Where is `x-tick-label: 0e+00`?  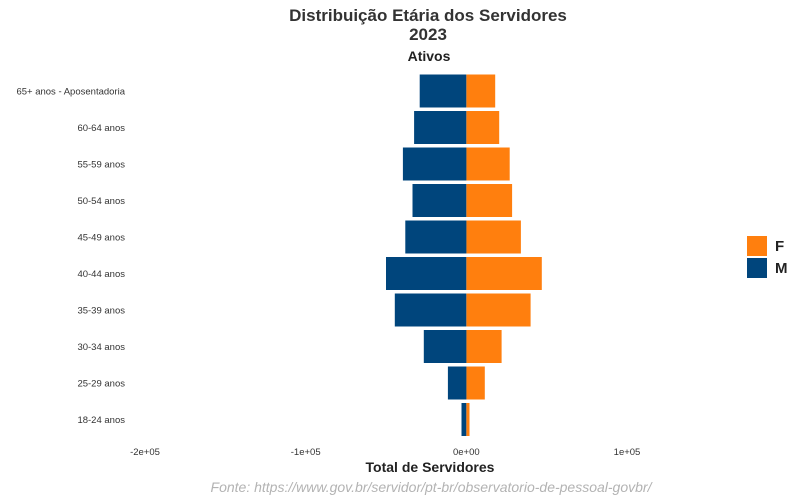
x-tick-label: 0e+00 is located at coordinates (466, 452).